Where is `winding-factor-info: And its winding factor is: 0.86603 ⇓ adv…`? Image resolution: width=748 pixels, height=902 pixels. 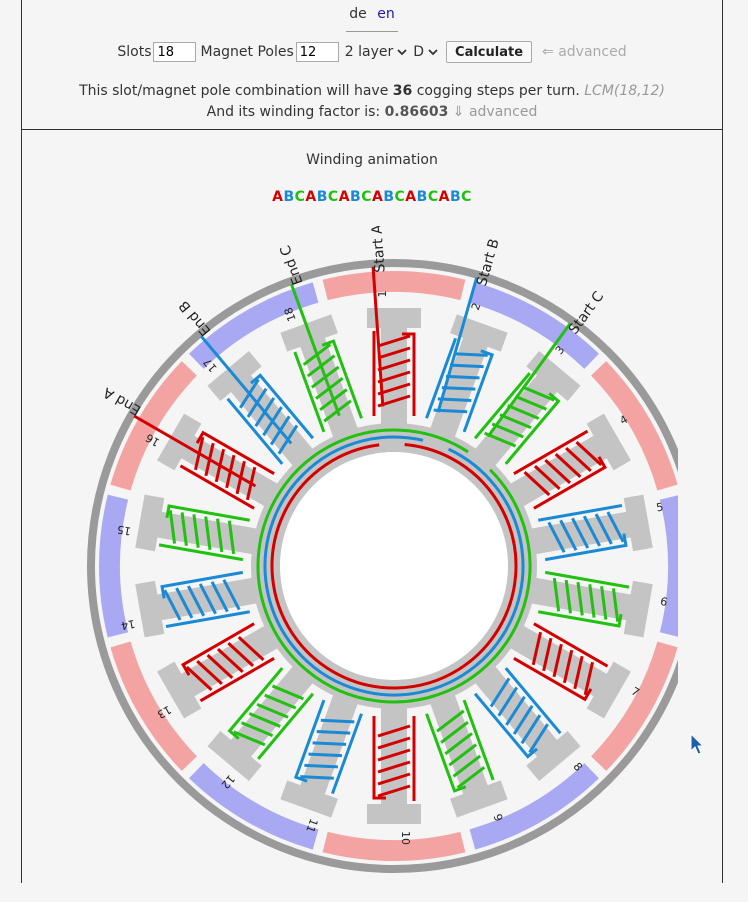 winding-factor-info: And its winding factor is: 0.86603 ⇓ adv… is located at coordinates (372, 112).